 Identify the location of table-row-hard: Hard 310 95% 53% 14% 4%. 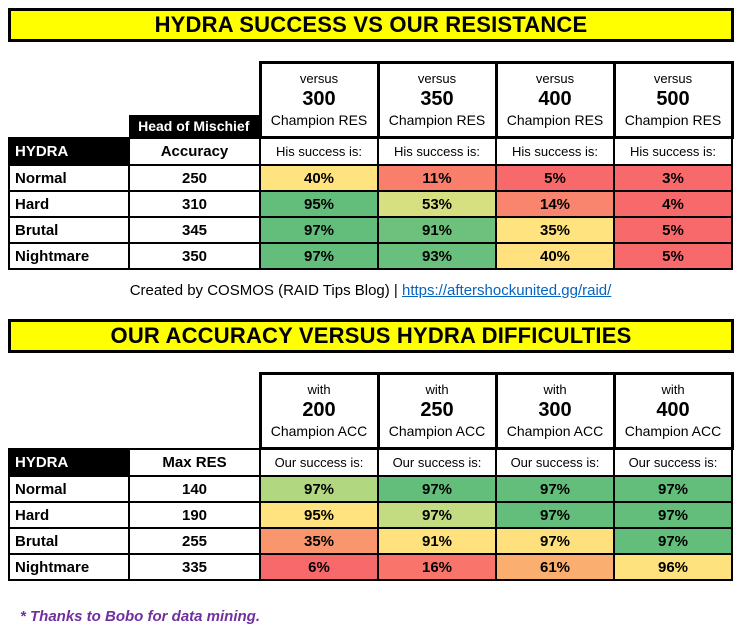
(370, 204).